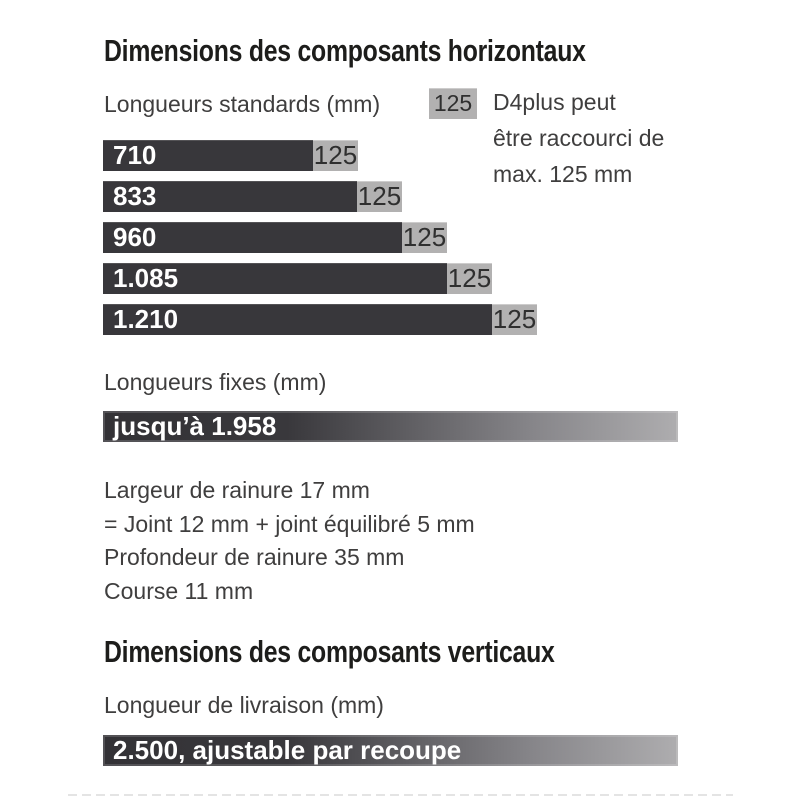  I want to click on bar-row: 960 125, so click(275, 237).